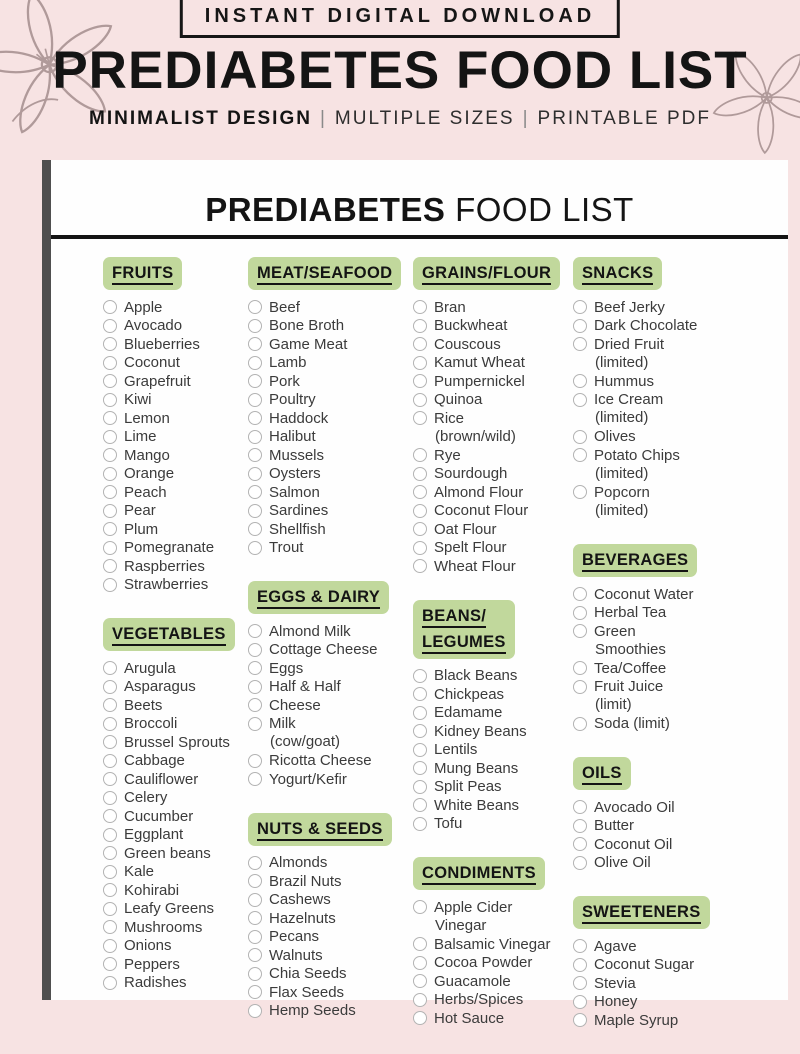 The height and width of the screenshot is (1054, 800). I want to click on food-item-label: Herbal Tea, so click(630, 613).